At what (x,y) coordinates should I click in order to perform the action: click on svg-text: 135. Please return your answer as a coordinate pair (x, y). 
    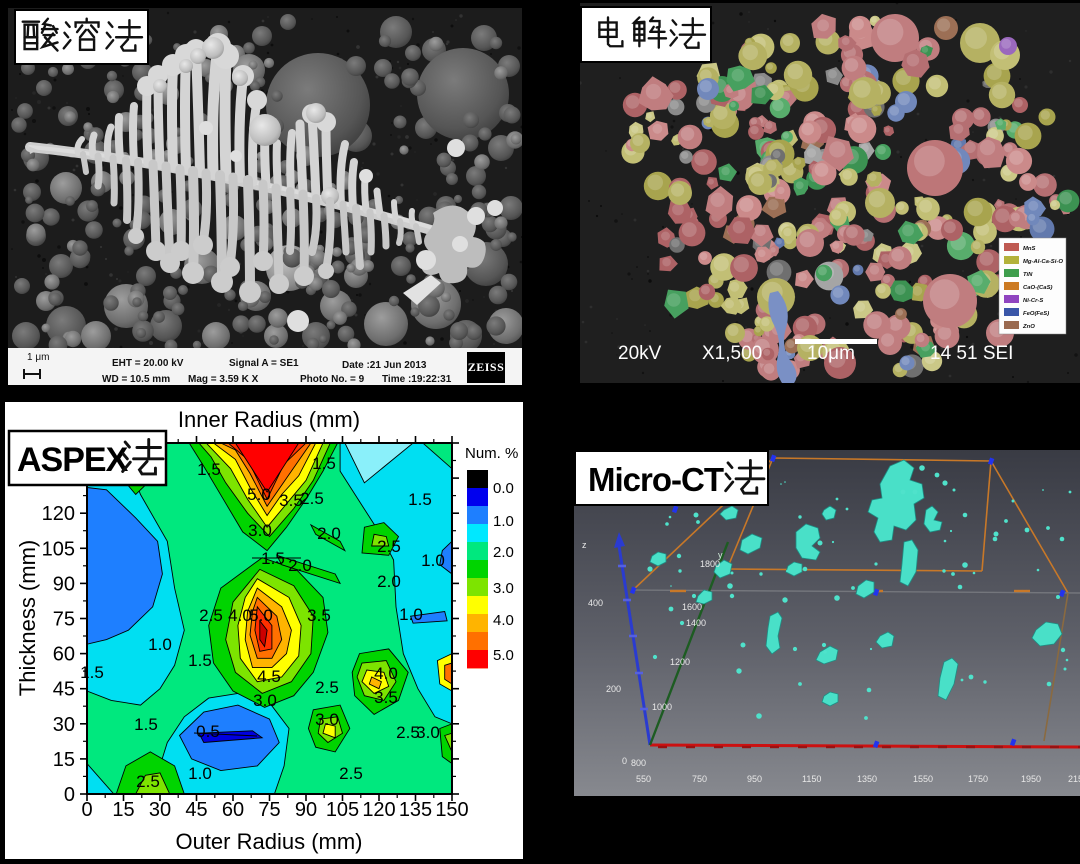
    Looking at the image, I should click on (415, 810).